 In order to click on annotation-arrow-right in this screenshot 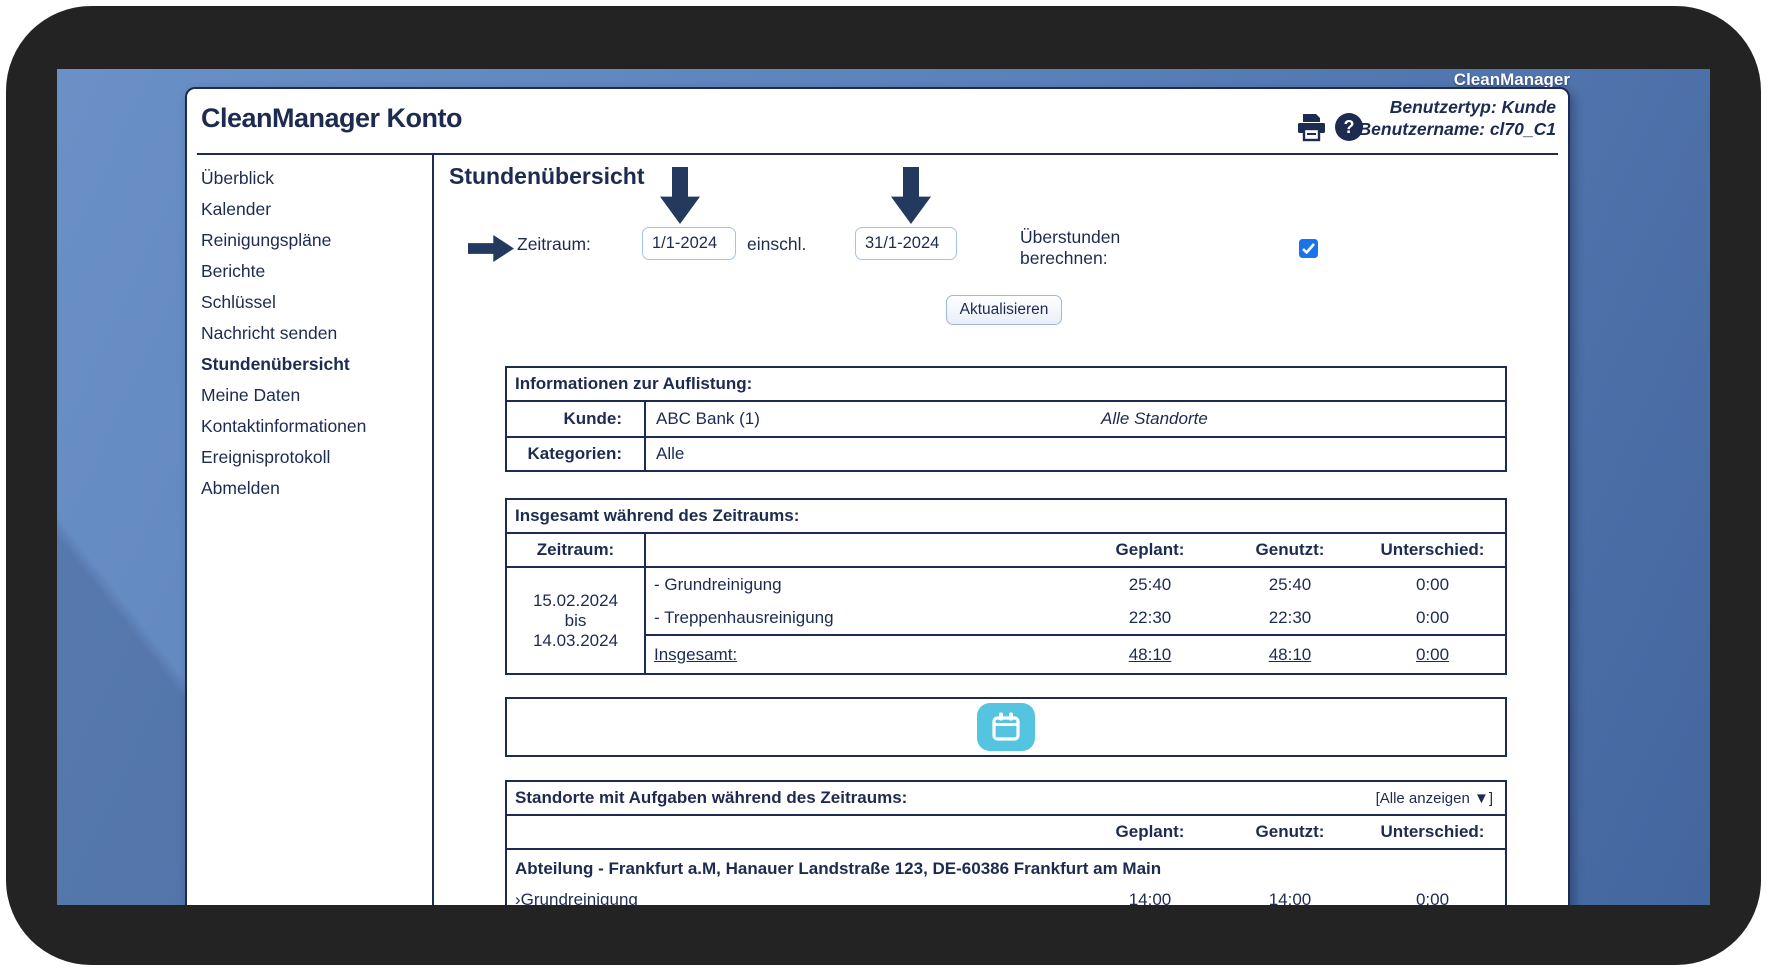, I will do `click(491, 248)`.